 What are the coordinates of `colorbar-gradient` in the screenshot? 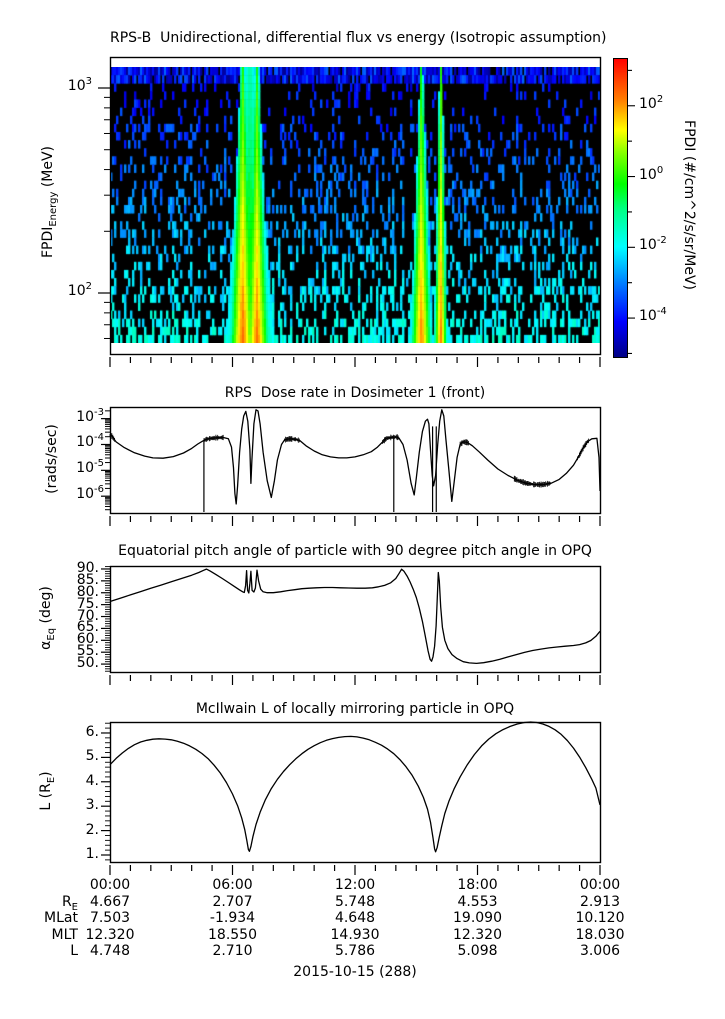 It's located at (620, 207).